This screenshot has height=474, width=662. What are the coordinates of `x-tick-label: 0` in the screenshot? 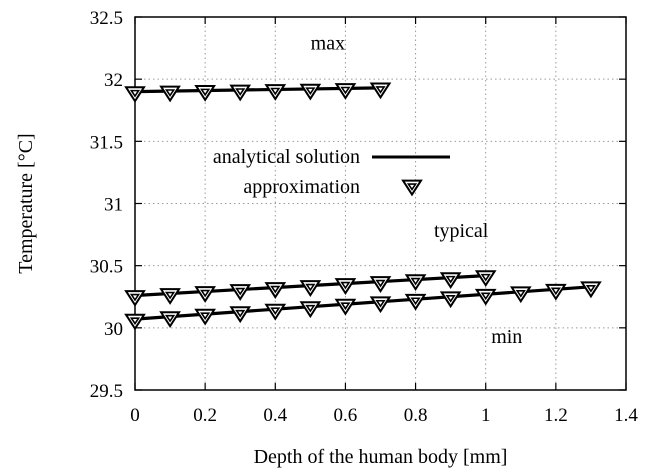 It's located at (135, 415).